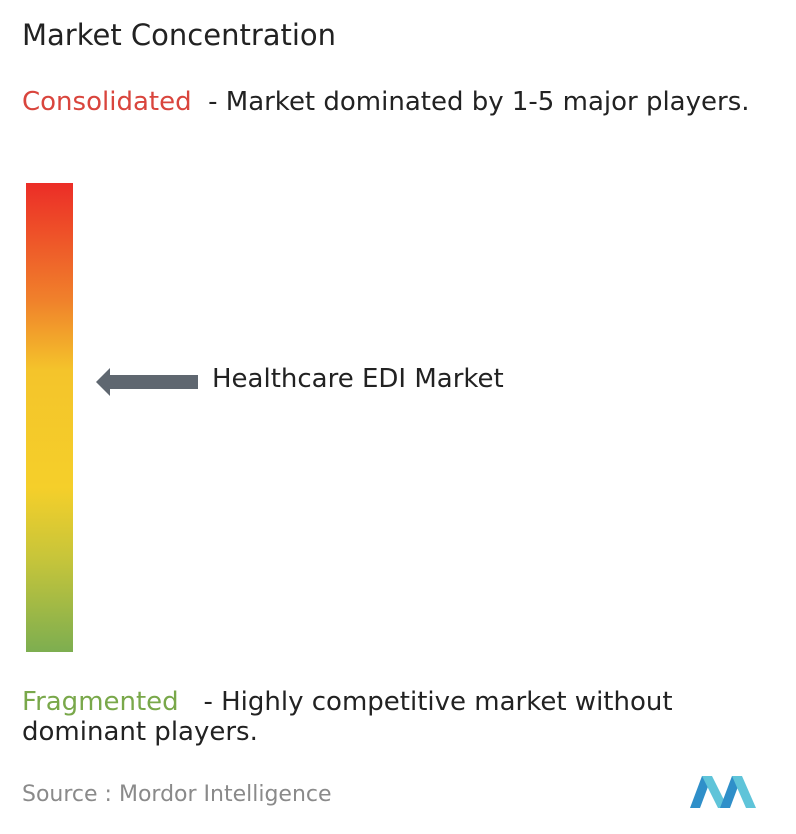  I want to click on consolidated-description: - Market dominated by 1-5 major players., so click(479, 102).